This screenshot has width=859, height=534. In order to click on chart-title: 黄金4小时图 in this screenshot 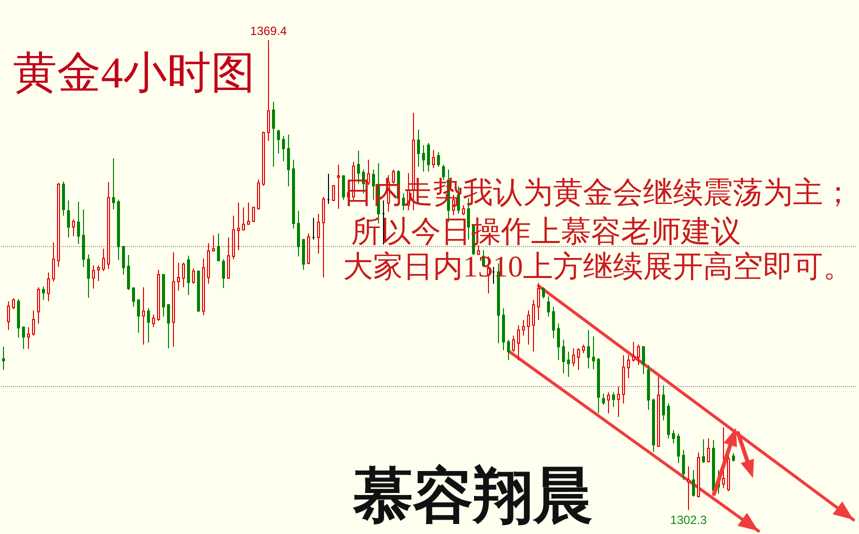, I will do `click(134, 73)`.